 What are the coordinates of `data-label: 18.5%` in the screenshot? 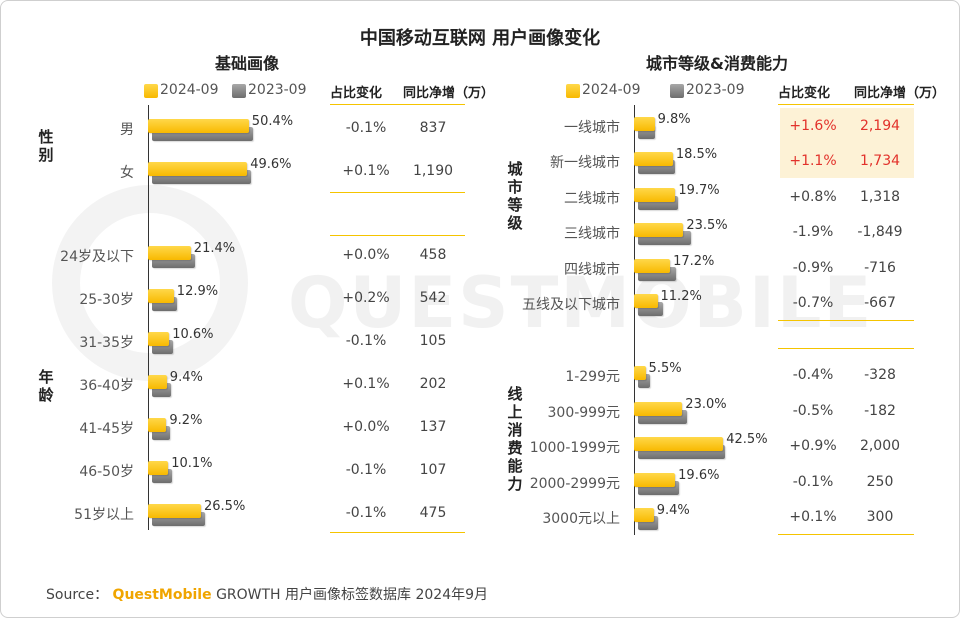 It's located at (696, 154).